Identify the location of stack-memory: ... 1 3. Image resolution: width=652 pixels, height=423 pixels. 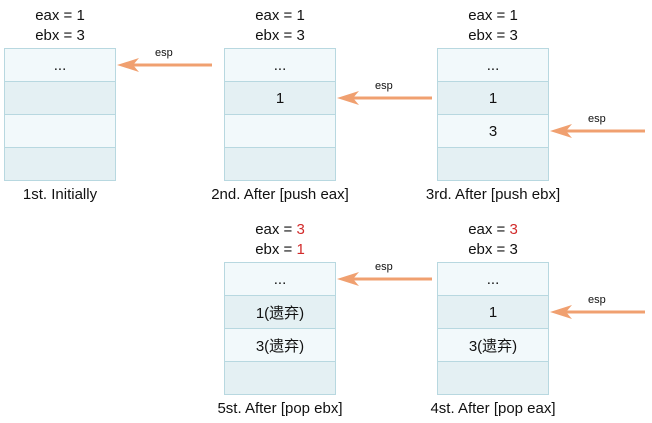
(493, 114).